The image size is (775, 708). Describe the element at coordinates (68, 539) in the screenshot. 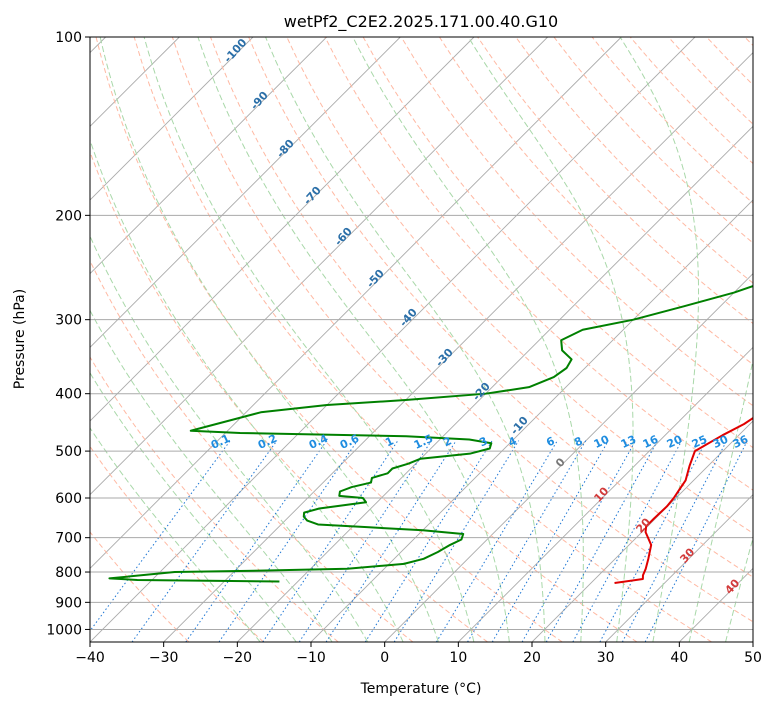

I see `y-tick-label: 700` at that location.